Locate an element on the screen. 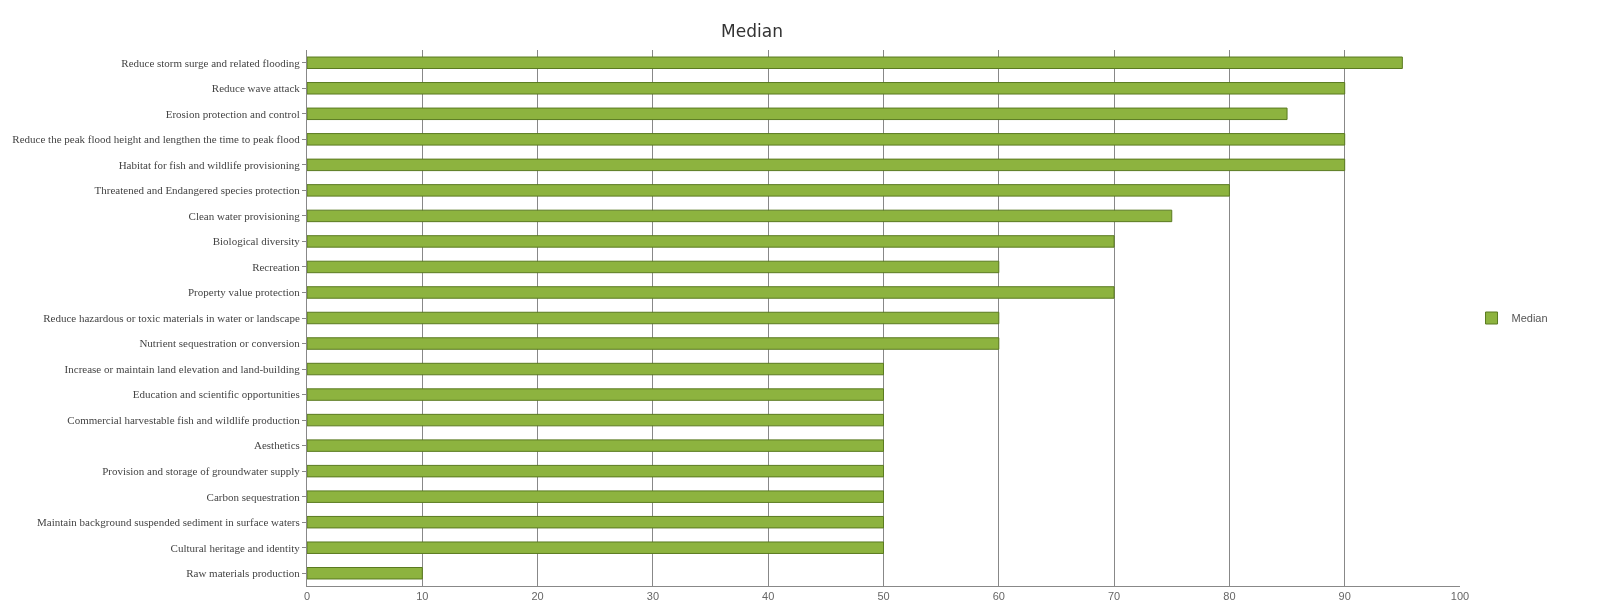 The image size is (1600, 616). x-tick-label: 100 is located at coordinates (1460, 596).